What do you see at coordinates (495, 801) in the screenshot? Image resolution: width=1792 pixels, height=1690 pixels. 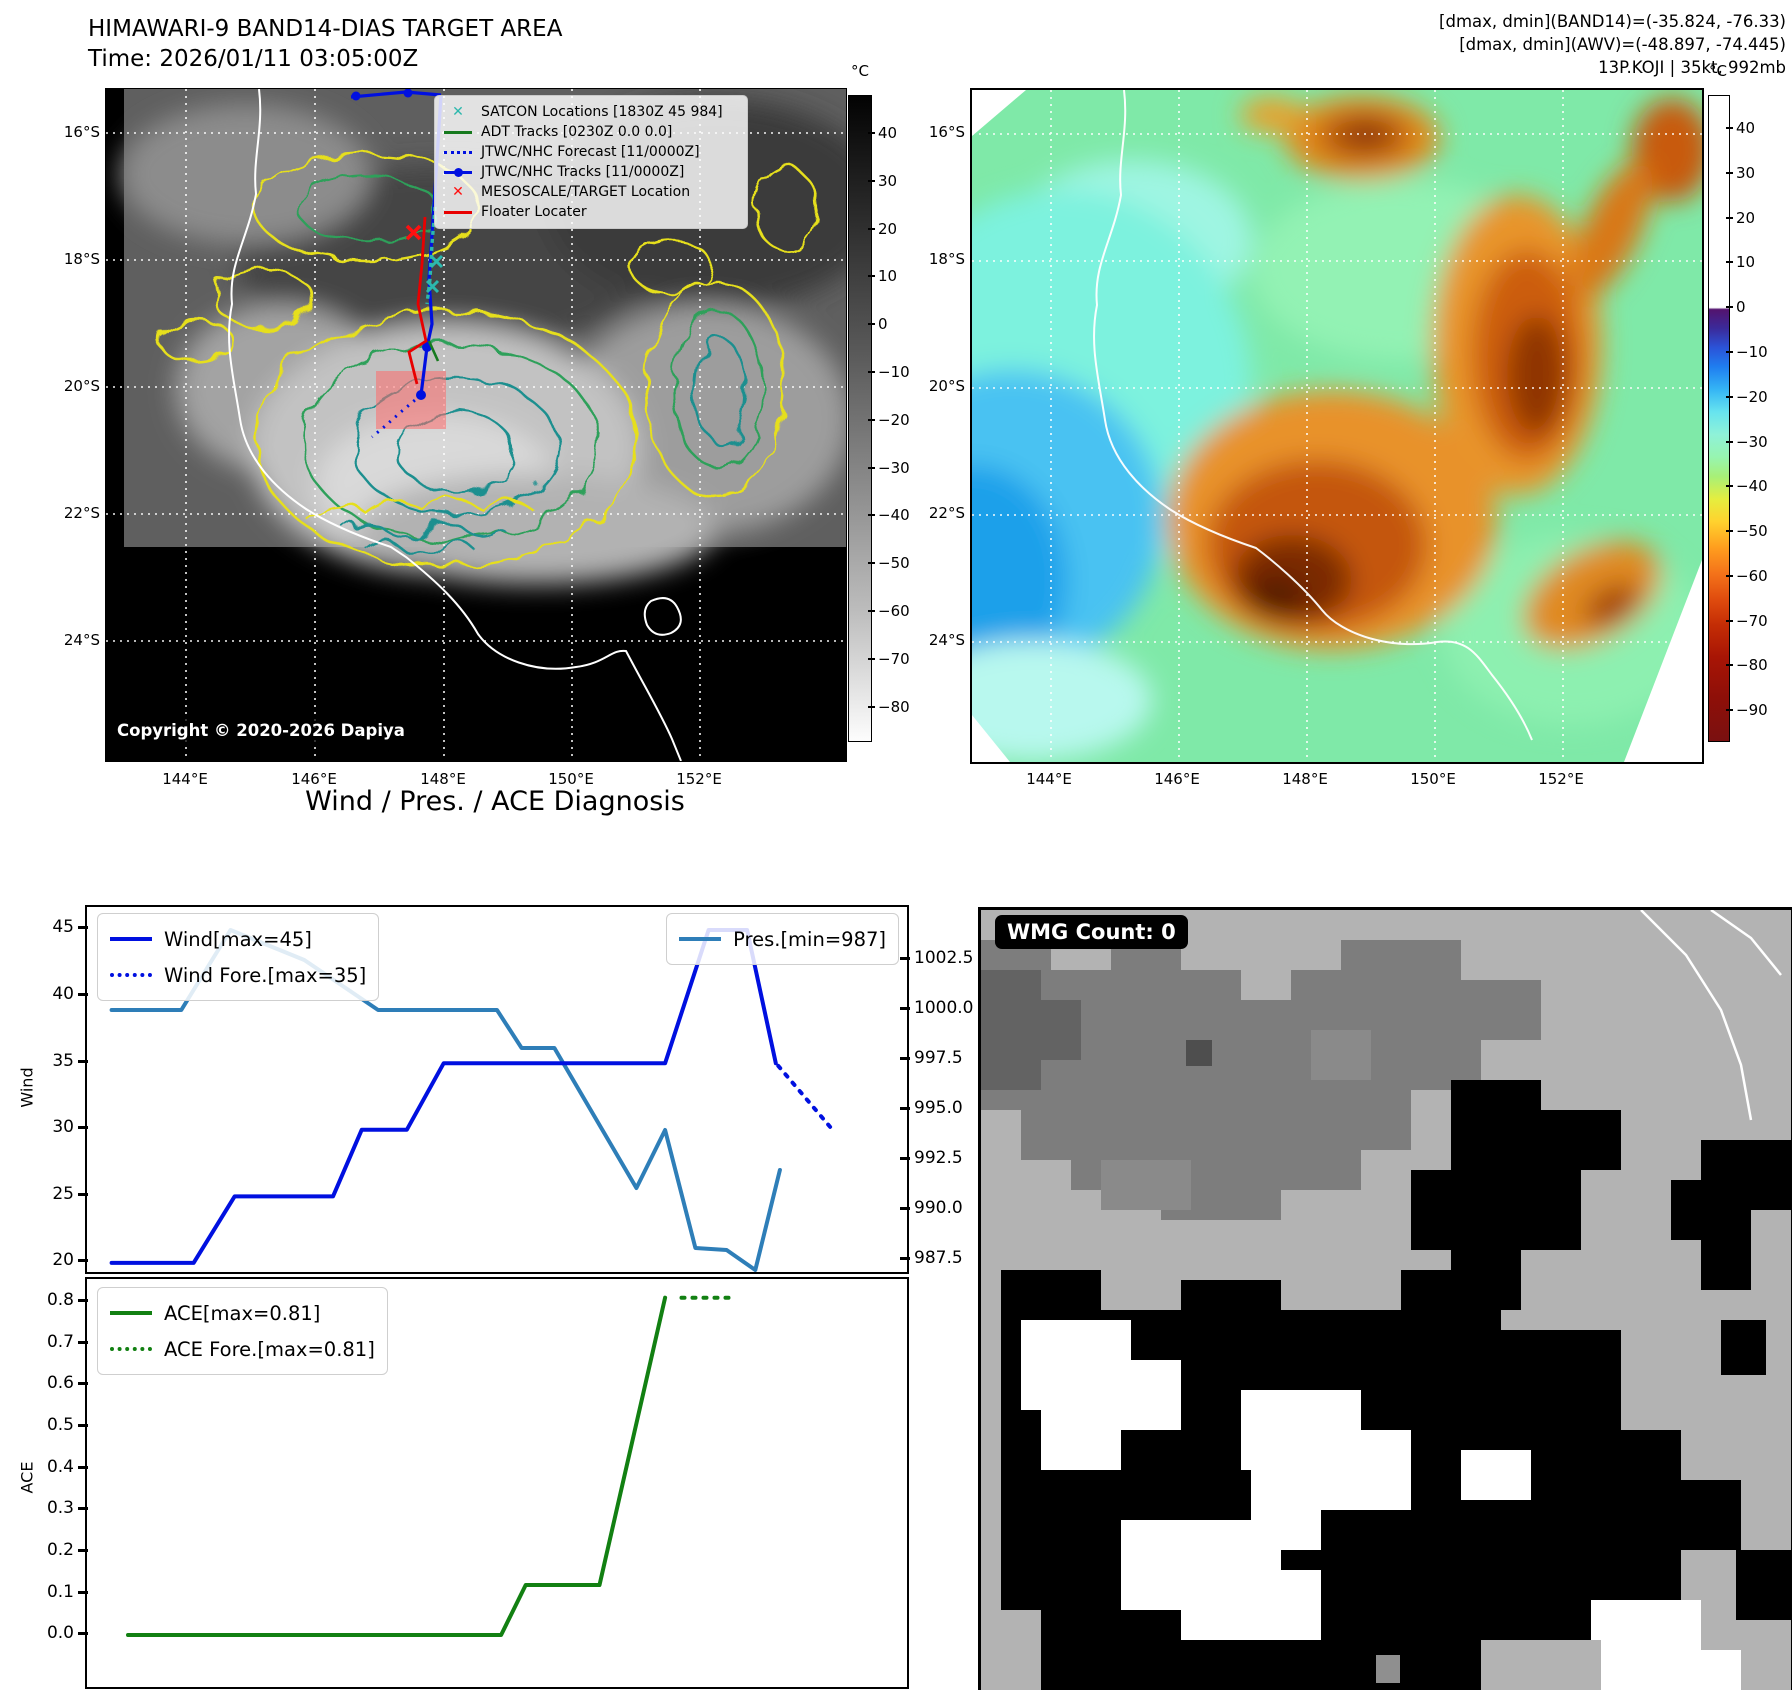 I see `diagnosis-title: Wind / Pres. / ACE Diagnosis` at bounding box center [495, 801].